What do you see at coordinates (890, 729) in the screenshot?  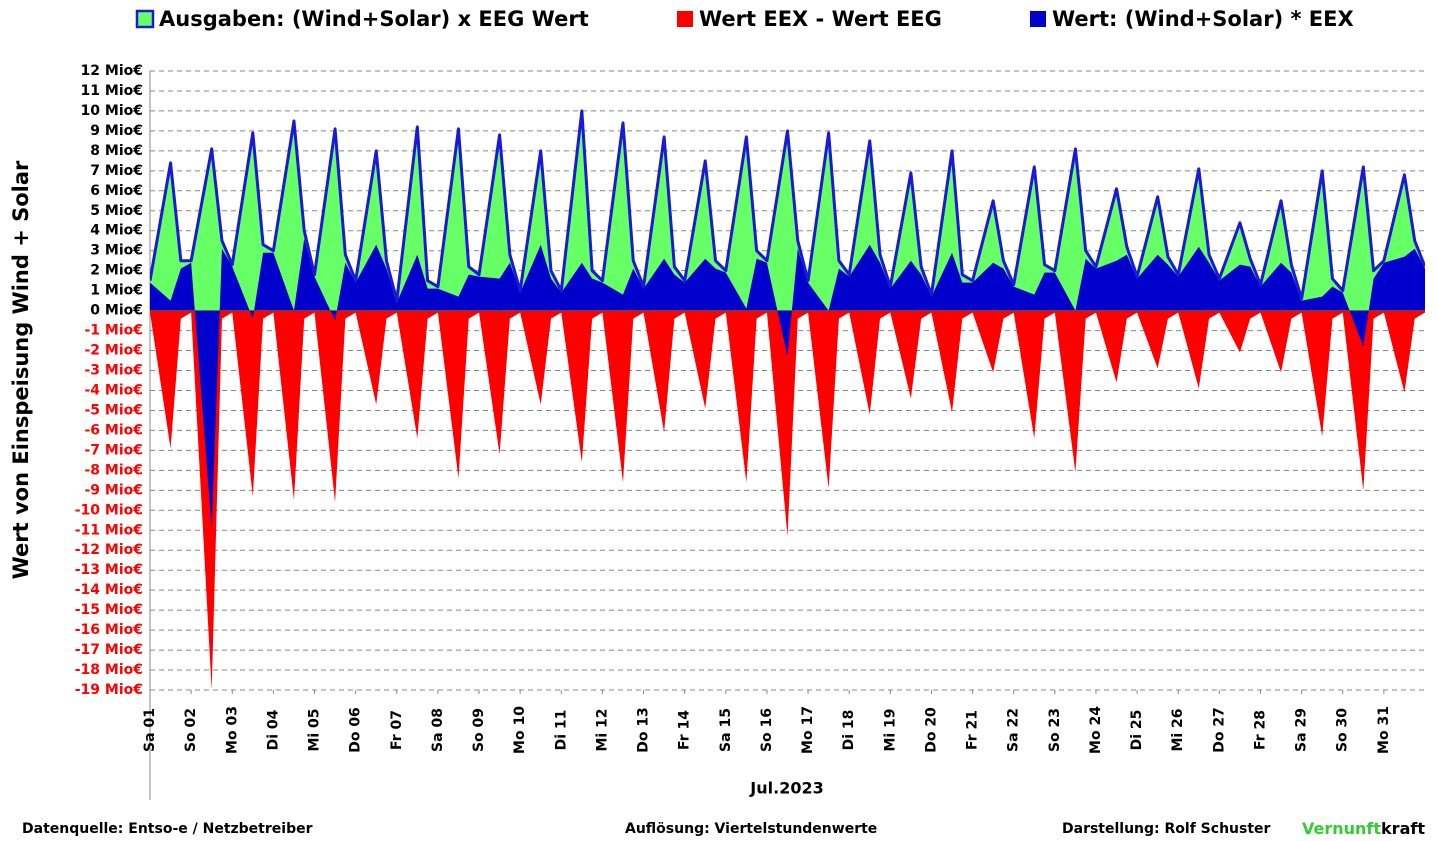 I see `x-tick-label: Mi 19` at bounding box center [890, 729].